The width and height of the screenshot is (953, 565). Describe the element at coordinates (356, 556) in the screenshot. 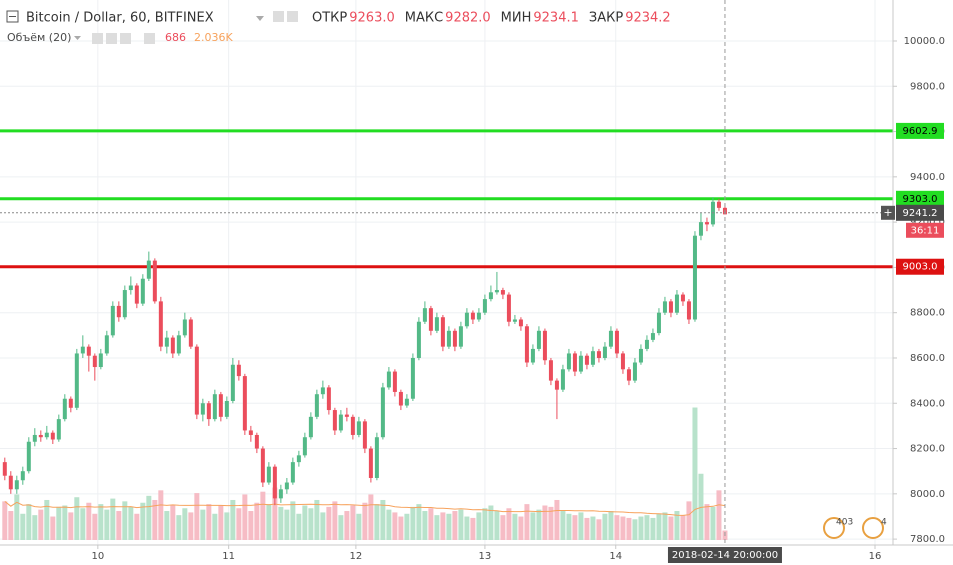

I see `x-tick-label: 12` at that location.